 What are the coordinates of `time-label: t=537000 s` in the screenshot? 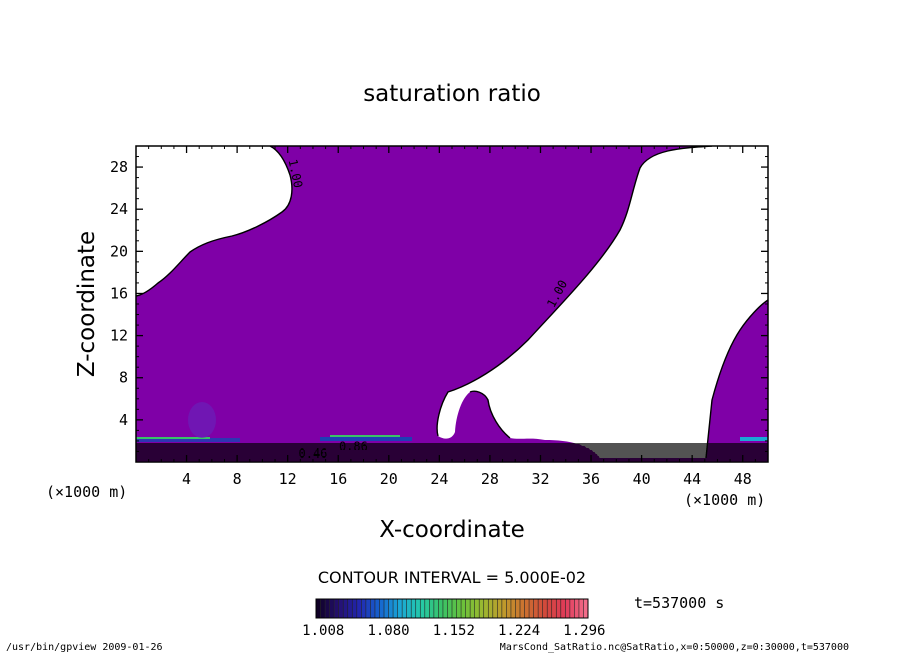 It's located at (679, 603).